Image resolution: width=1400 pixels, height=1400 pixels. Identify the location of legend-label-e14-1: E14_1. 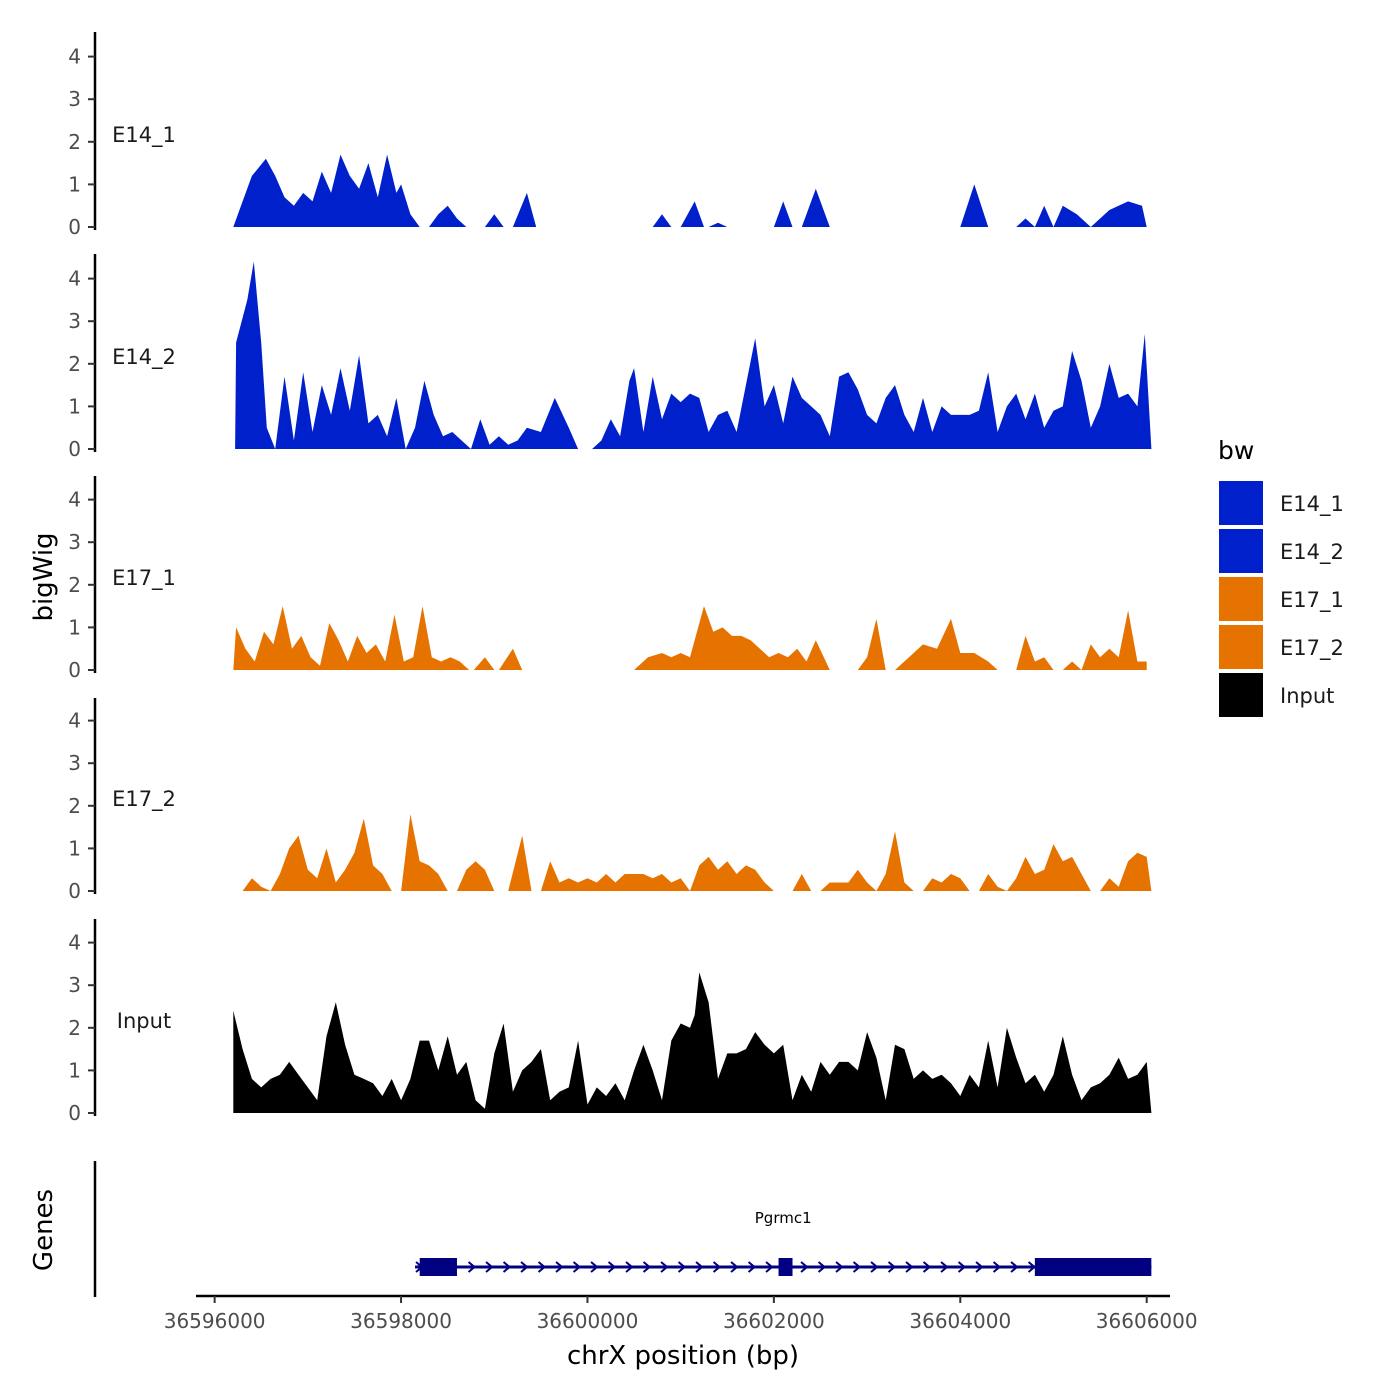
(1312, 504).